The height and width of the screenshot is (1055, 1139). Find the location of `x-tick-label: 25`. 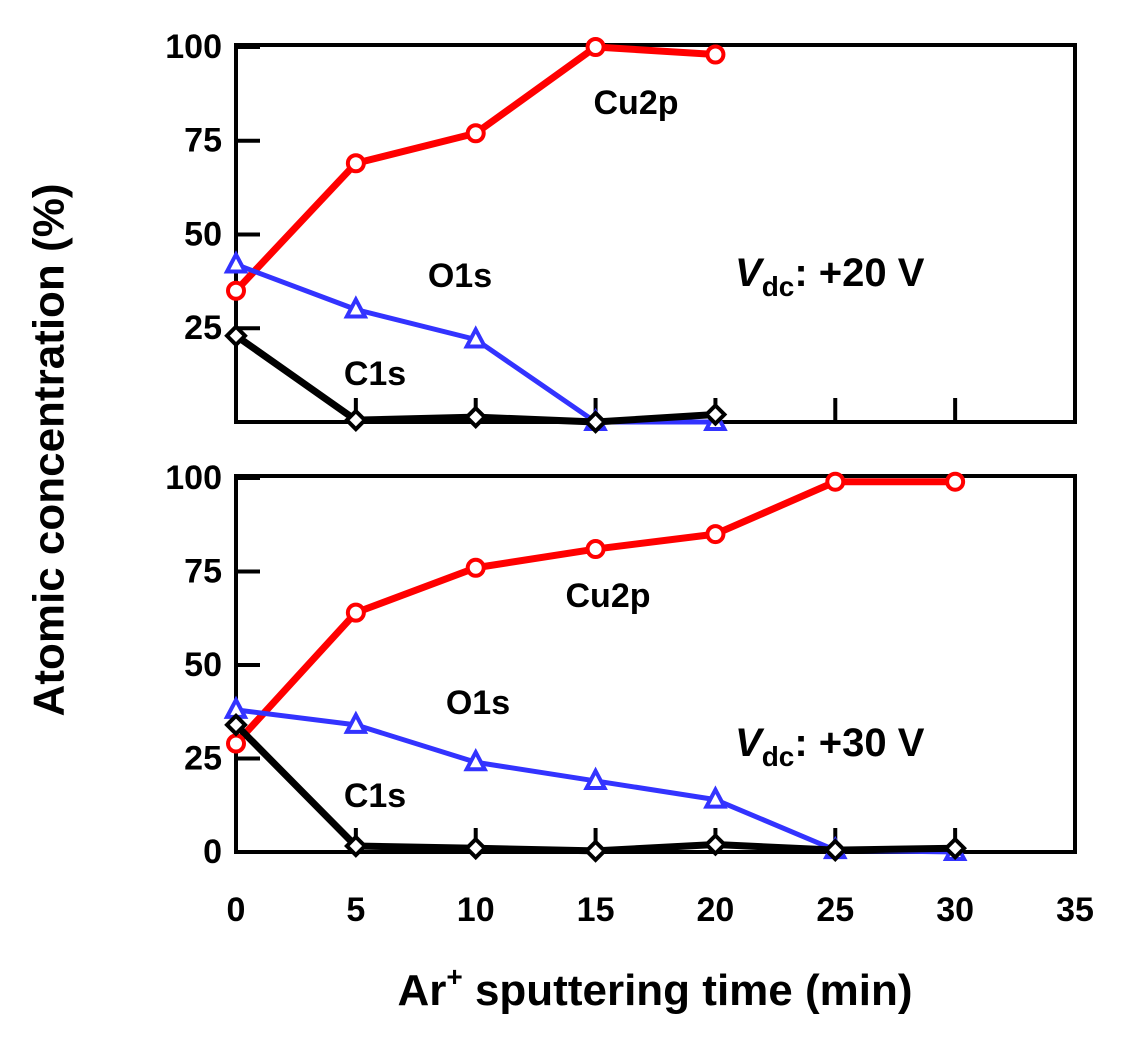

x-tick-label: 25 is located at coordinates (835, 910).